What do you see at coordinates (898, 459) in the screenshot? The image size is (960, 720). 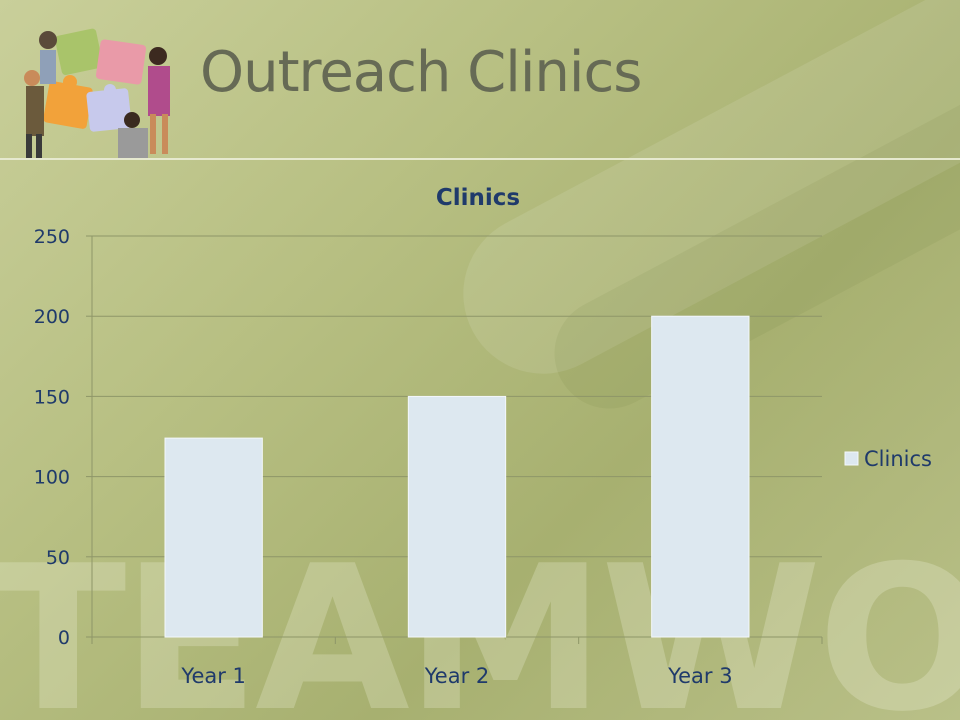 I see `legend-label: Clinics` at bounding box center [898, 459].